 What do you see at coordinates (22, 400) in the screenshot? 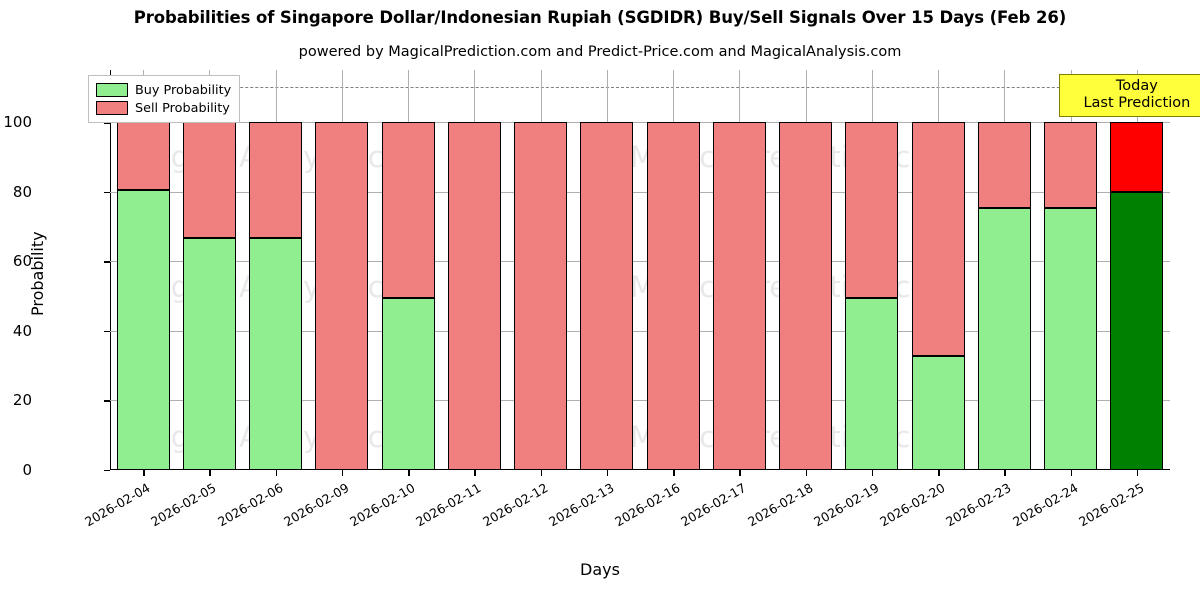
I see `y-tick-label: 20` at bounding box center [22, 400].